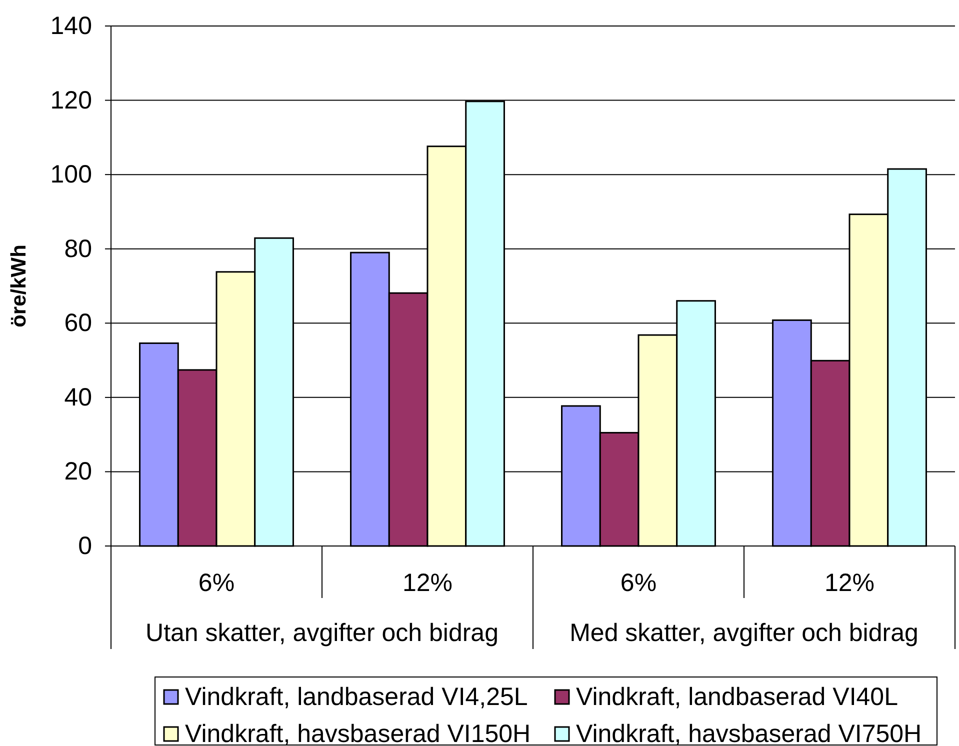  Describe the element at coordinates (737, 697) in the screenshot. I see `legend-label: Vindkraft, landbaserad VI40L` at that location.